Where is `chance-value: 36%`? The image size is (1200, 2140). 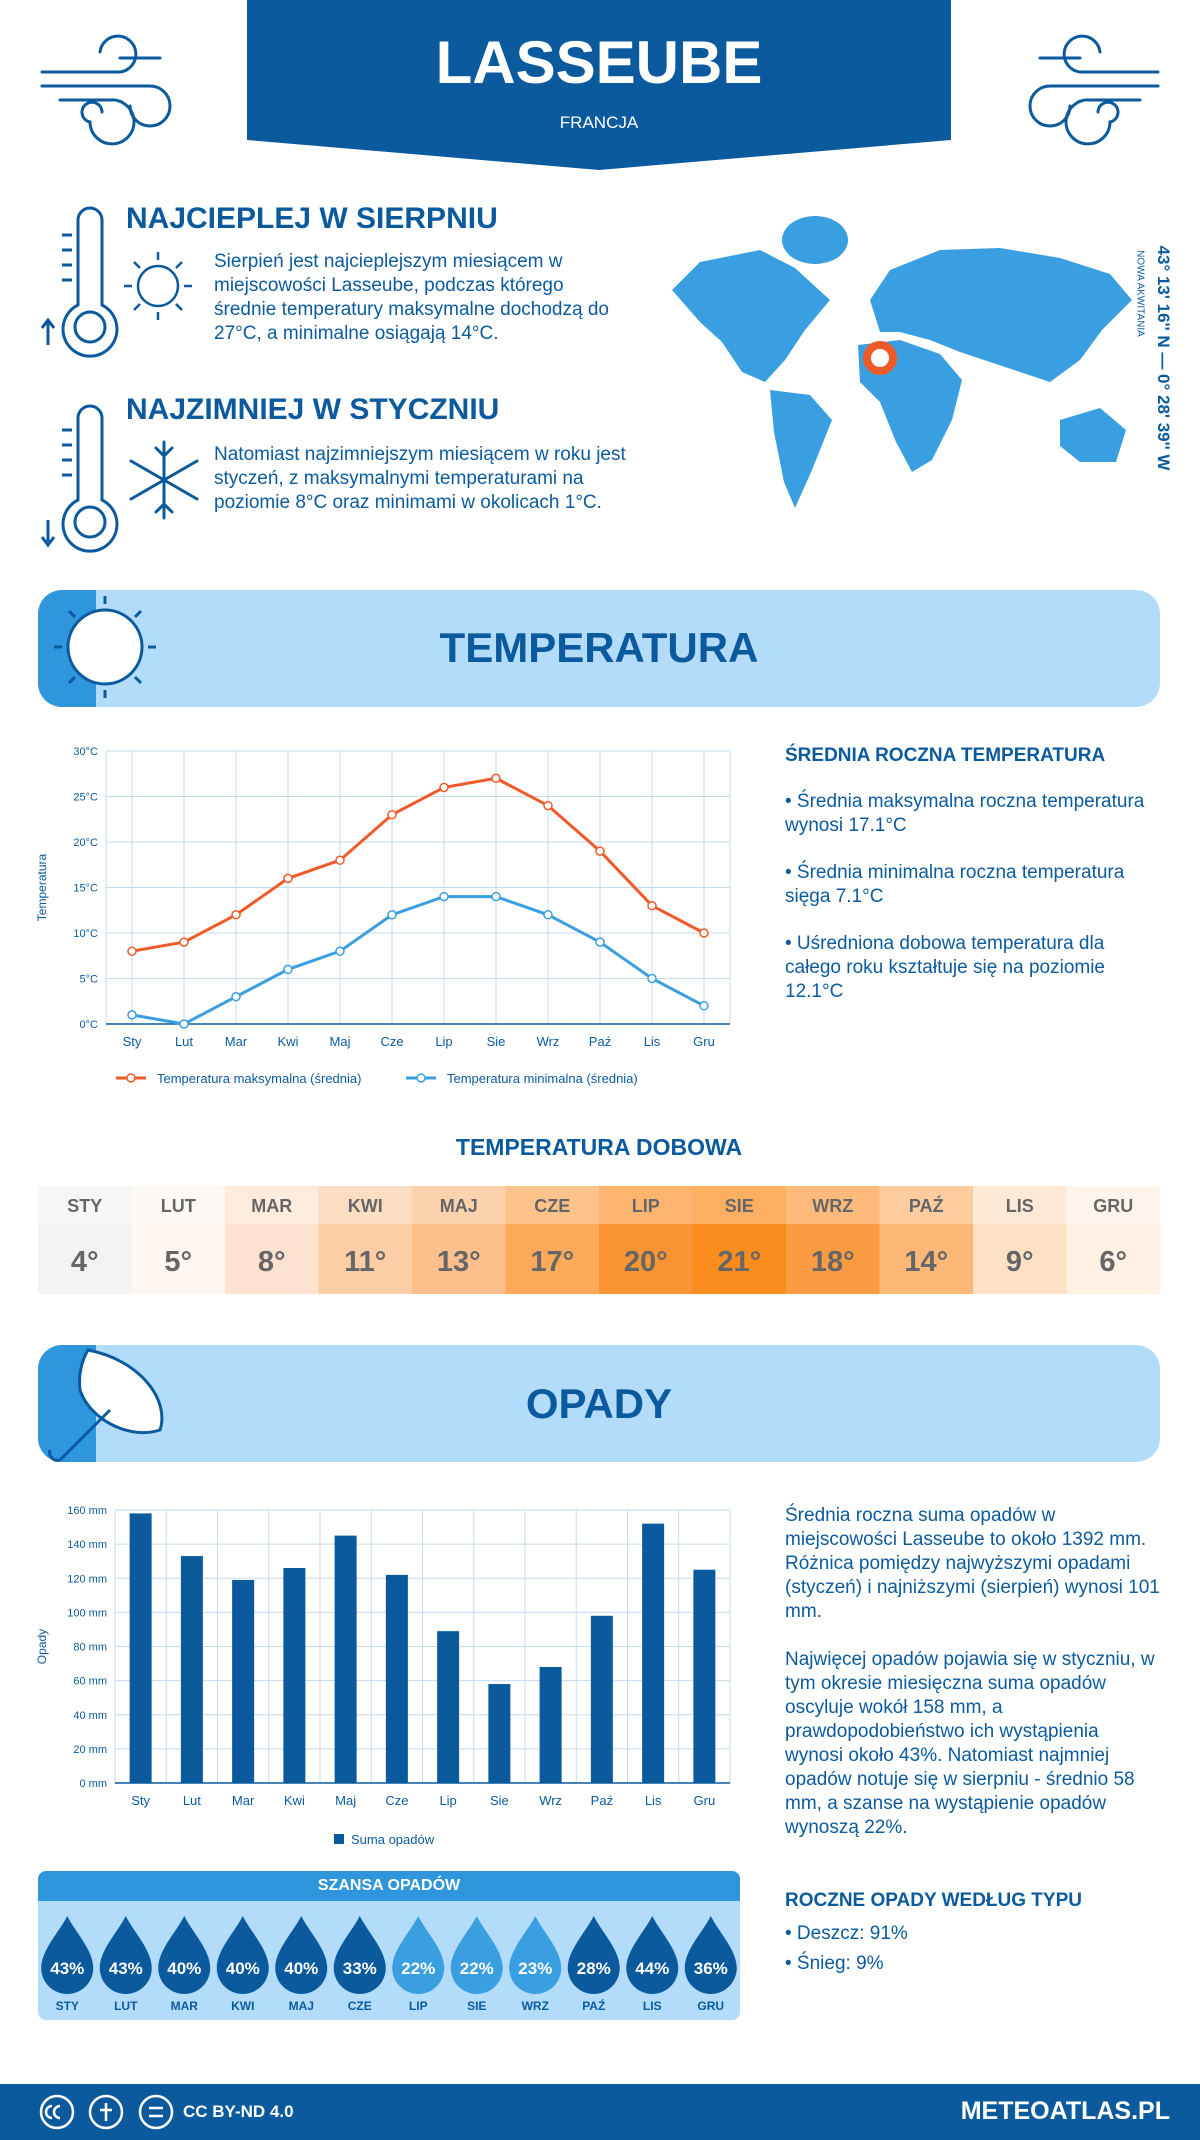 chance-value: 36% is located at coordinates (711, 1968).